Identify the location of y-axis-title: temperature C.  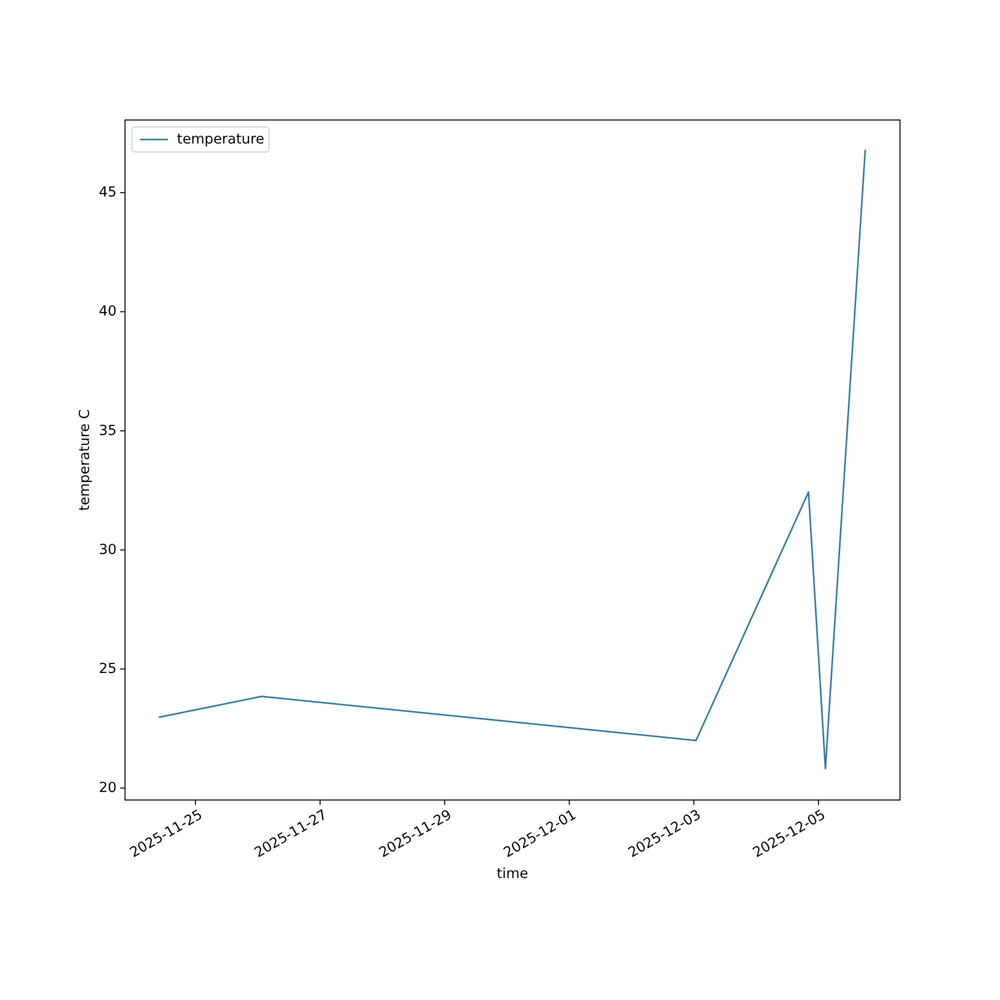
(85, 460).